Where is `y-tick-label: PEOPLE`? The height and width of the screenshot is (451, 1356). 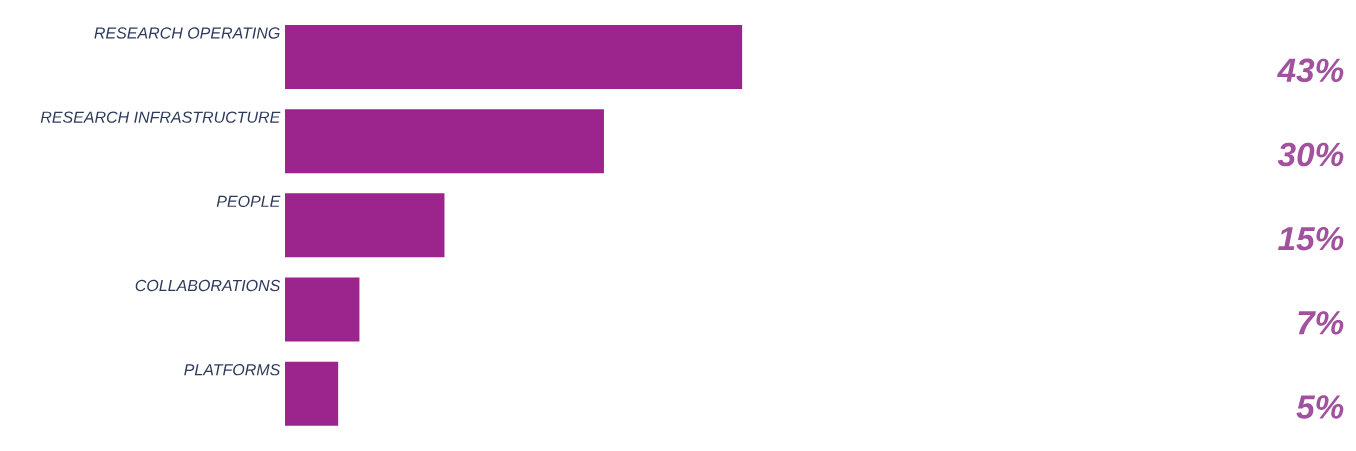
y-tick-label: PEOPLE is located at coordinates (248, 201).